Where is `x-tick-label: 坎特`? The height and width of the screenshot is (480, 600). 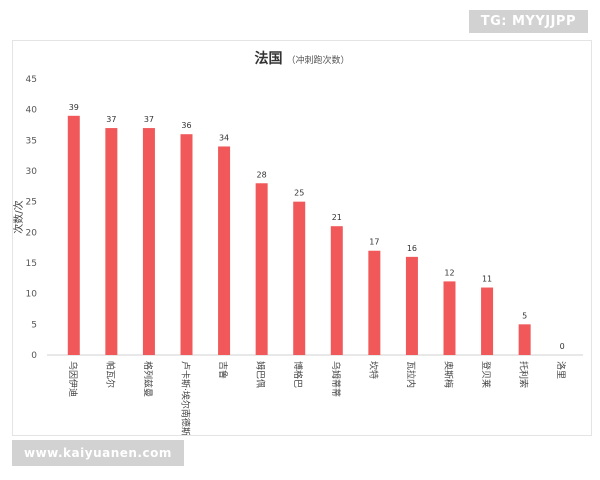 x-tick-label: 坎特 is located at coordinates (373, 370).